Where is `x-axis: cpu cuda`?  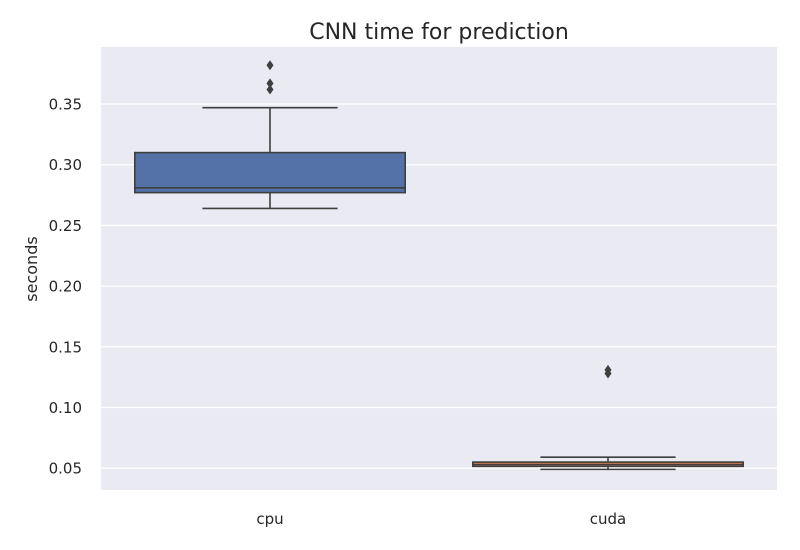 x-axis: cpu cuda is located at coordinates (441, 519).